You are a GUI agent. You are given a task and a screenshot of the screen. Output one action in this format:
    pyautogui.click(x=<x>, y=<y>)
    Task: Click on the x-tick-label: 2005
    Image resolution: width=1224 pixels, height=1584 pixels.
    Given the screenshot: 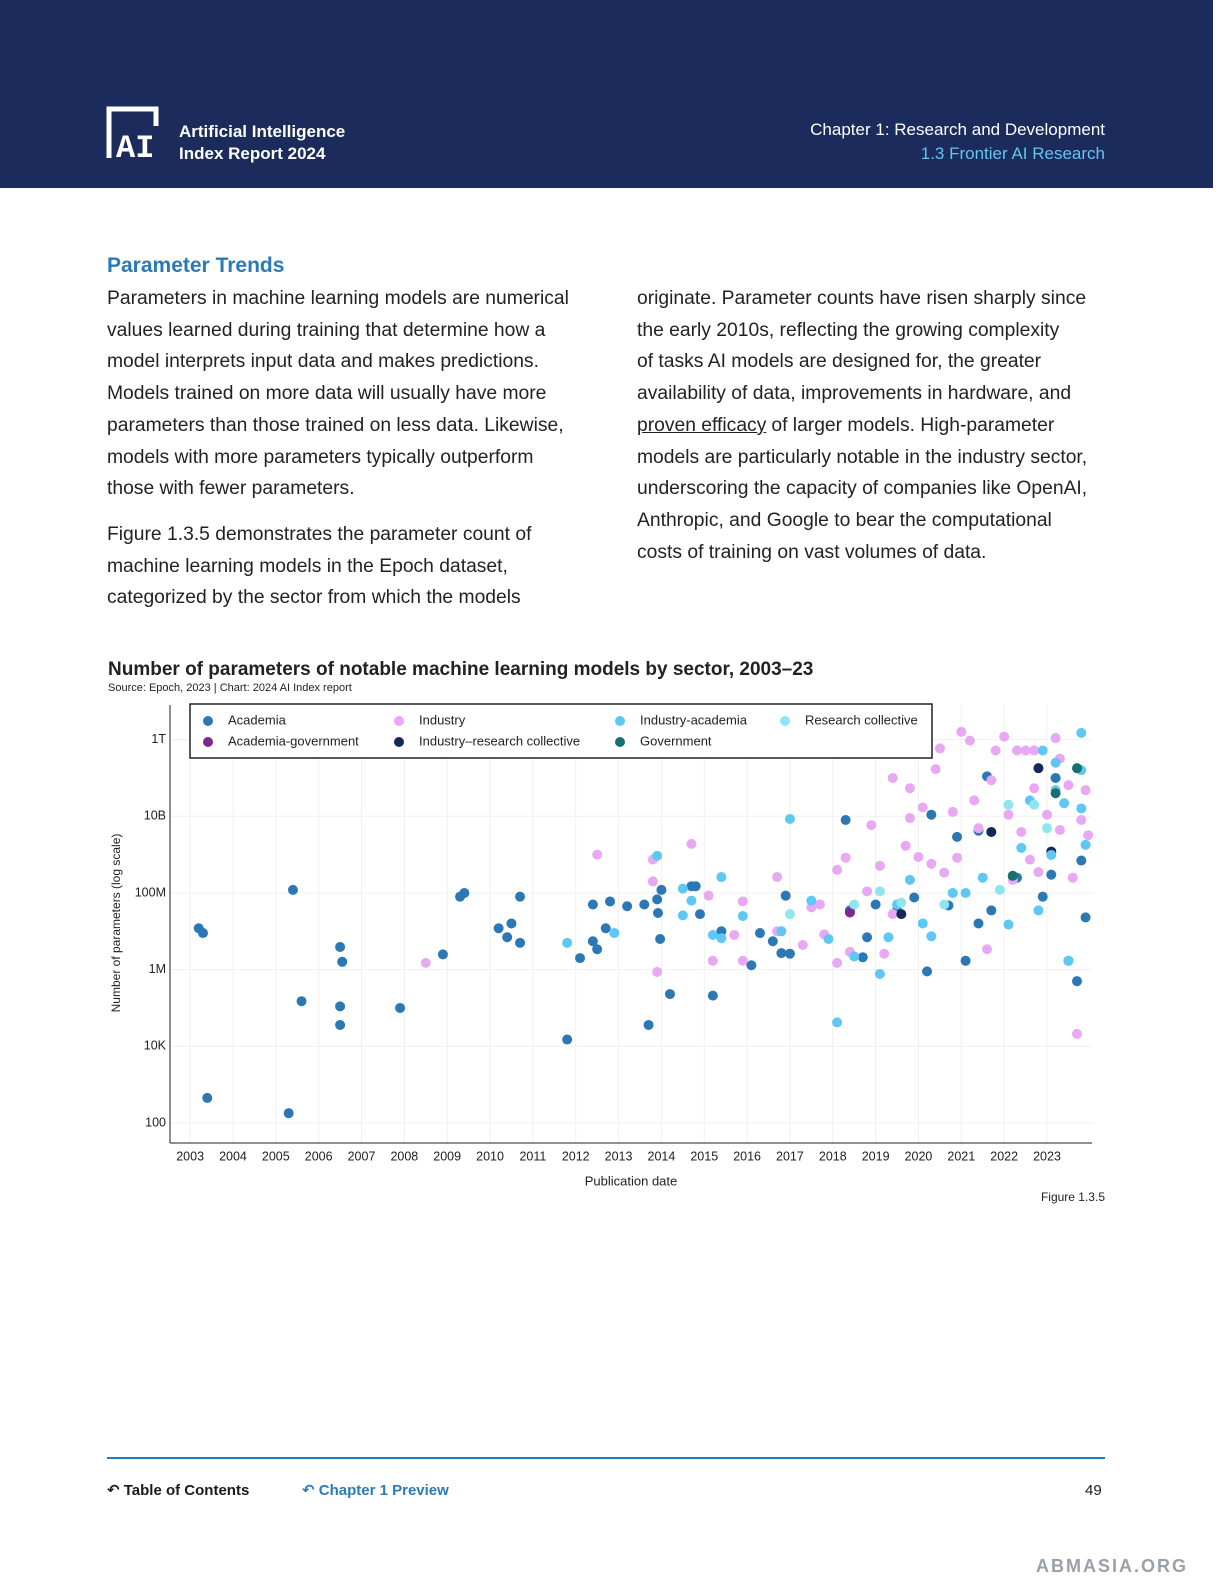 What is the action you would take?
    pyautogui.click(x=276, y=1156)
    